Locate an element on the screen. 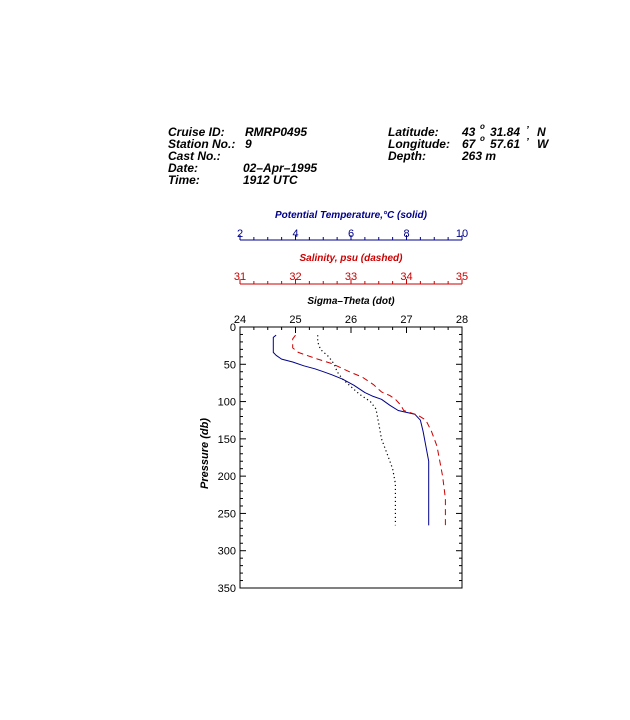 This screenshot has width=630, height=720. salinity-axis-label: Salinity, psu (dashed) is located at coordinates (352, 258).